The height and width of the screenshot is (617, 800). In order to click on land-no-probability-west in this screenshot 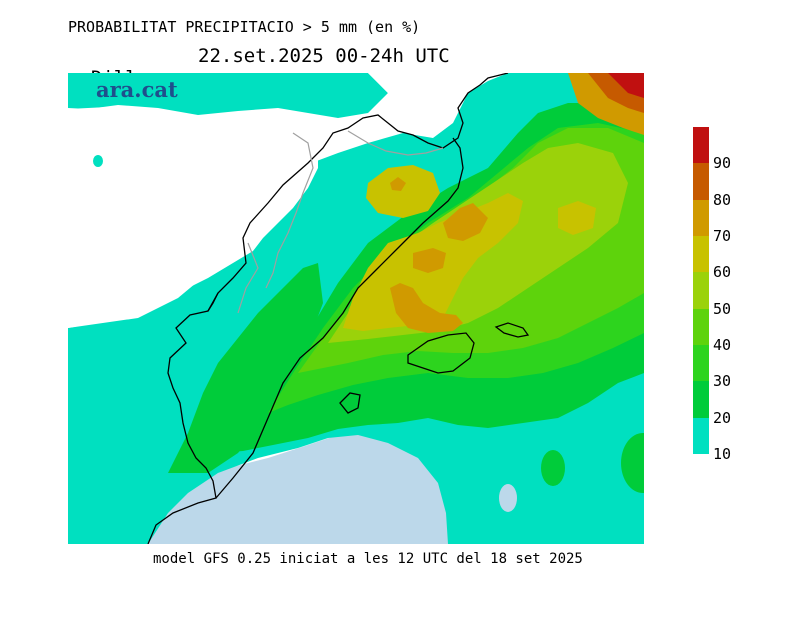, I will do `click(193, 217)`.